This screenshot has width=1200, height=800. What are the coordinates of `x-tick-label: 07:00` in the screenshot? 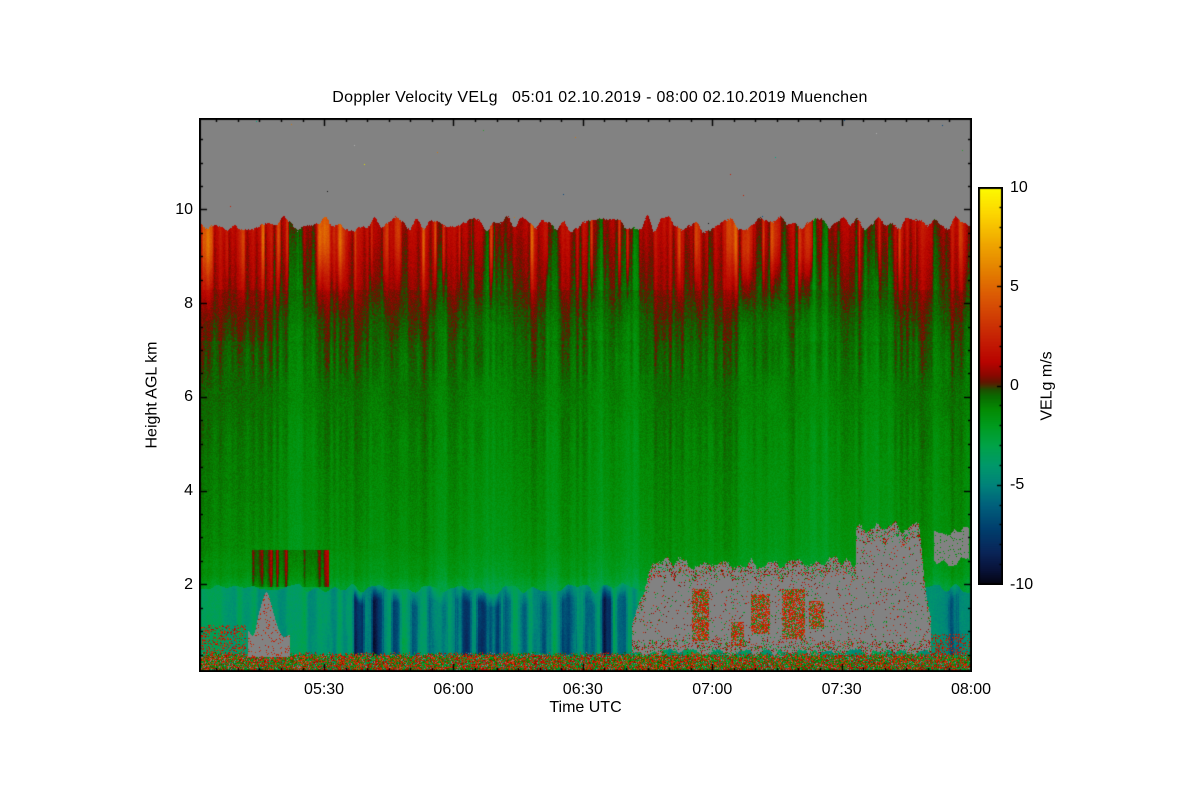 It's located at (712, 689).